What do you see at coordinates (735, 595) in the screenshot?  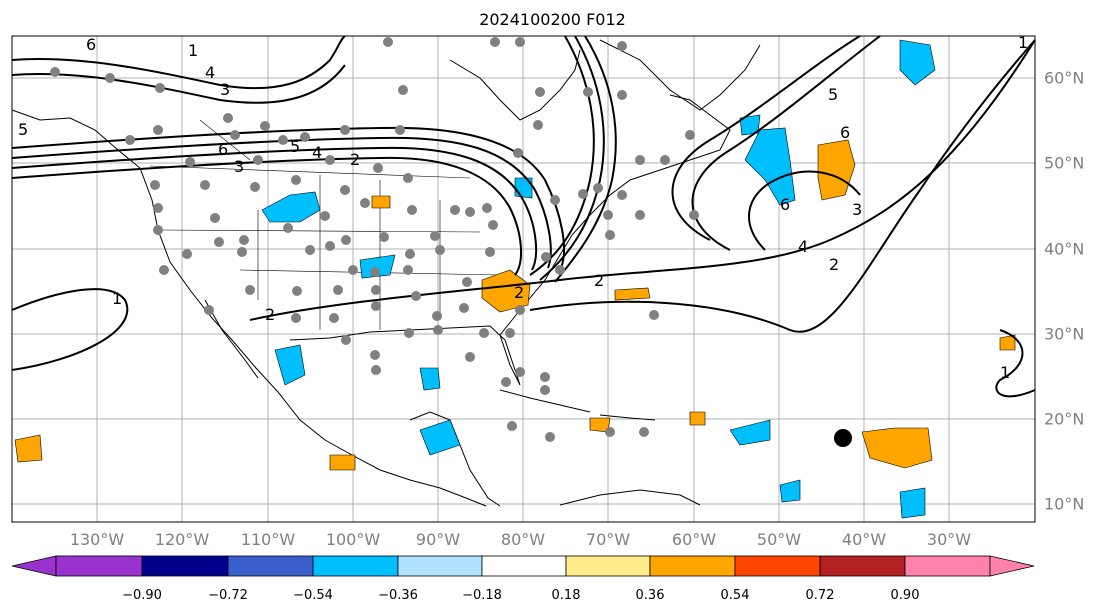 I see `colorbar-tick: 0.54` at bounding box center [735, 595].